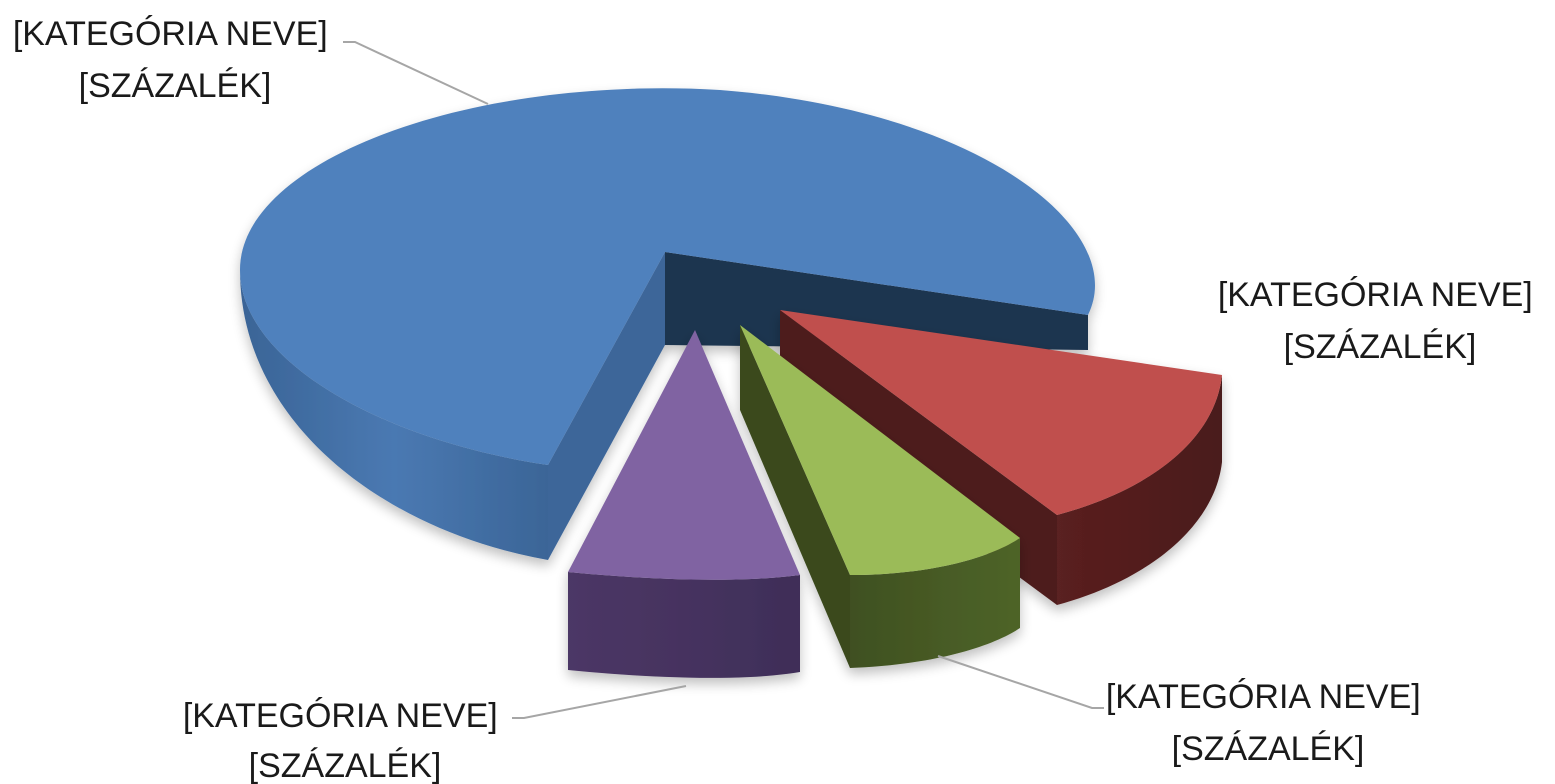 This screenshot has height=784, width=1555. What do you see at coordinates (394, 415) in the screenshot?
I see `pie-slice-1-side` at bounding box center [394, 415].